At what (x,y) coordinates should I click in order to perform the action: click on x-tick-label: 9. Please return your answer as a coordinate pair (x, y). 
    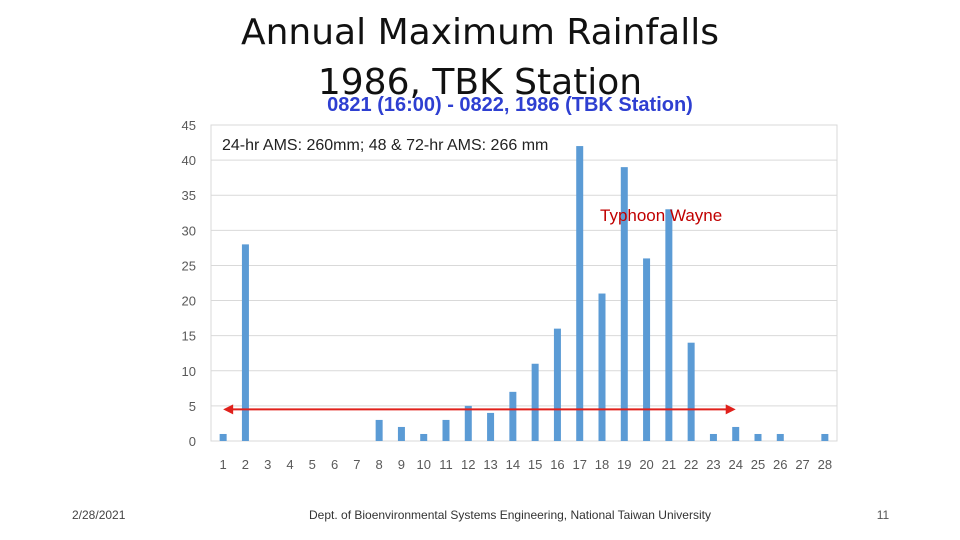
    Looking at the image, I should click on (401, 464).